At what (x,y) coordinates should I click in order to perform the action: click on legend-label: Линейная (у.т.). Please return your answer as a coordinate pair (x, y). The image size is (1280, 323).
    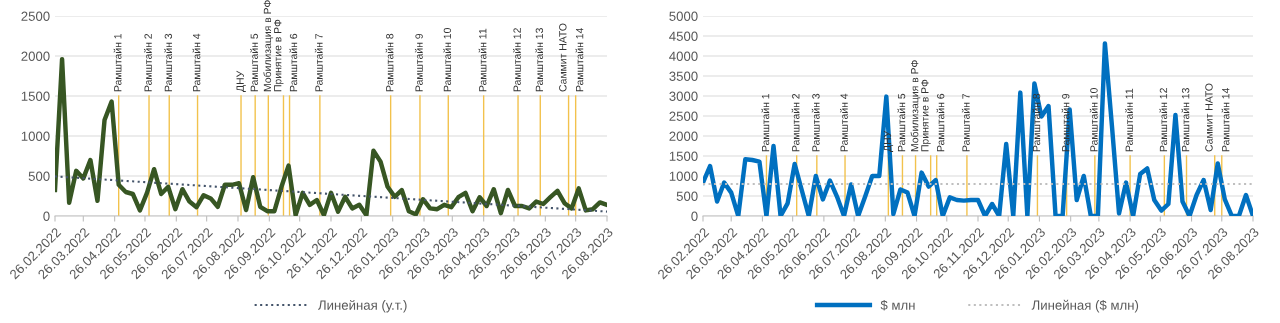
    Looking at the image, I should click on (362, 306).